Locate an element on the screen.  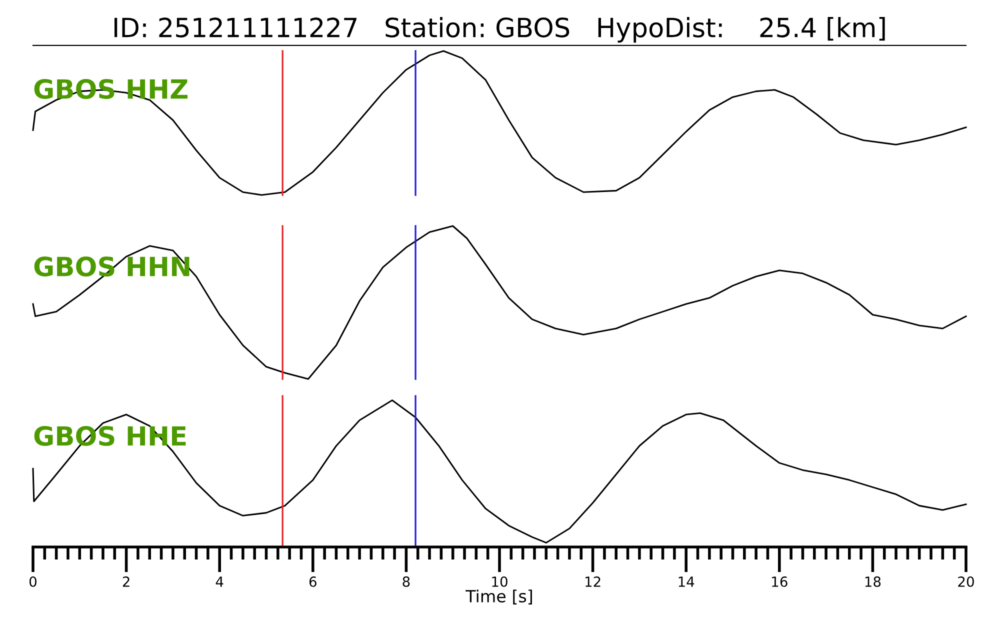
chart-title: ID: 251211111227 Station: GBOS HypoDist: 25.4 [km] is located at coordinates (499, 30).